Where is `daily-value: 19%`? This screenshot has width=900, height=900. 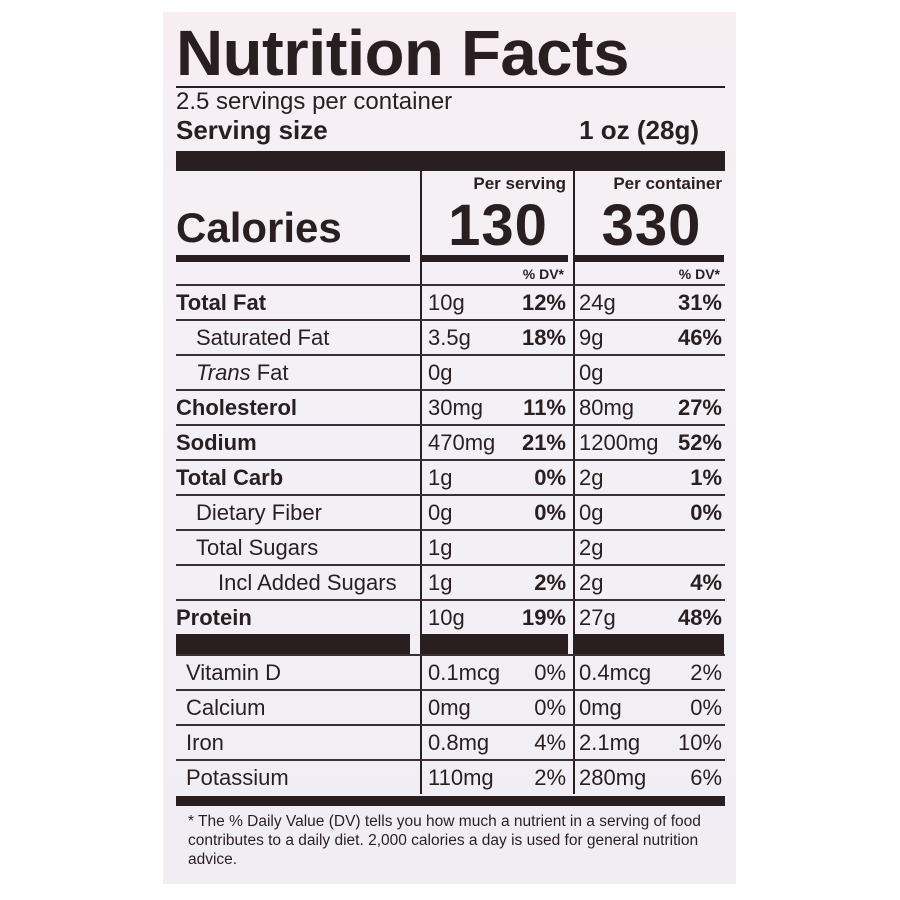
daily-value: 19% is located at coordinates (543, 617).